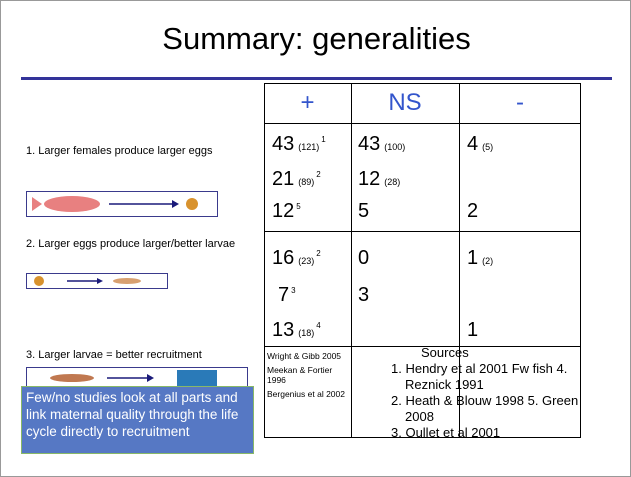  What do you see at coordinates (37, 204) in the screenshot?
I see `fish-tail` at bounding box center [37, 204].